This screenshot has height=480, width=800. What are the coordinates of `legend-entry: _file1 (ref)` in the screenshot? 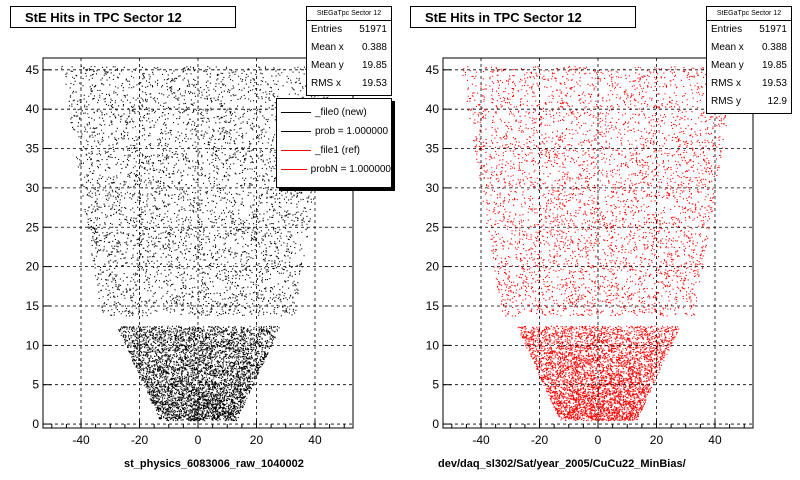 It's located at (334, 150).